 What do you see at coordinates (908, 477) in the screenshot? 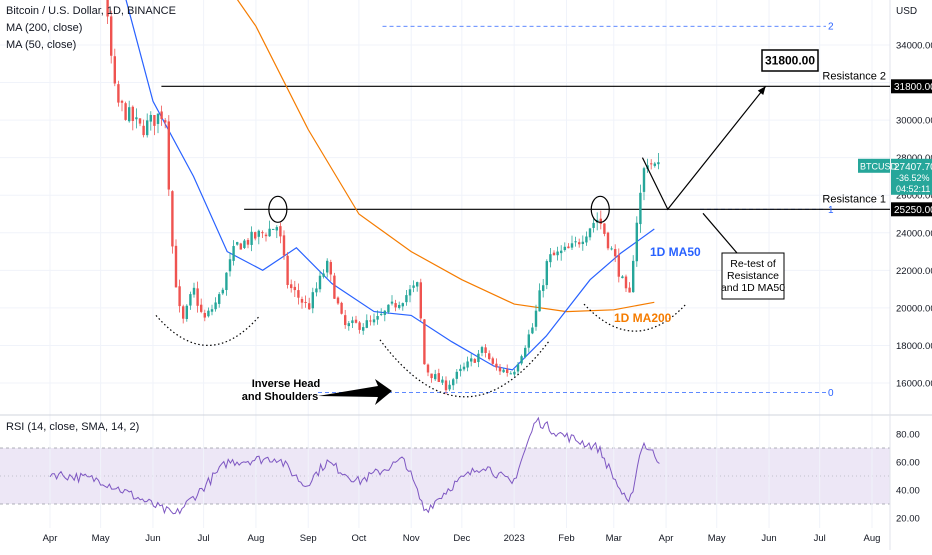
I see `rsi-axis-ticks: 80.00 60.00 40.00 20.00` at bounding box center [908, 477].